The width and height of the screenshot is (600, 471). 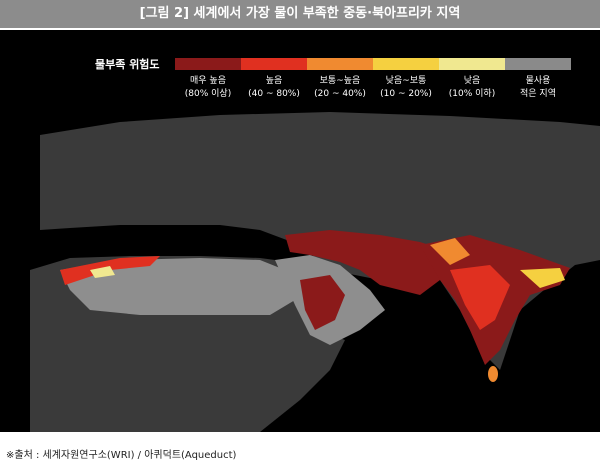 What do you see at coordinates (538, 80) in the screenshot?
I see `legend-label: 물사용` at bounding box center [538, 80].